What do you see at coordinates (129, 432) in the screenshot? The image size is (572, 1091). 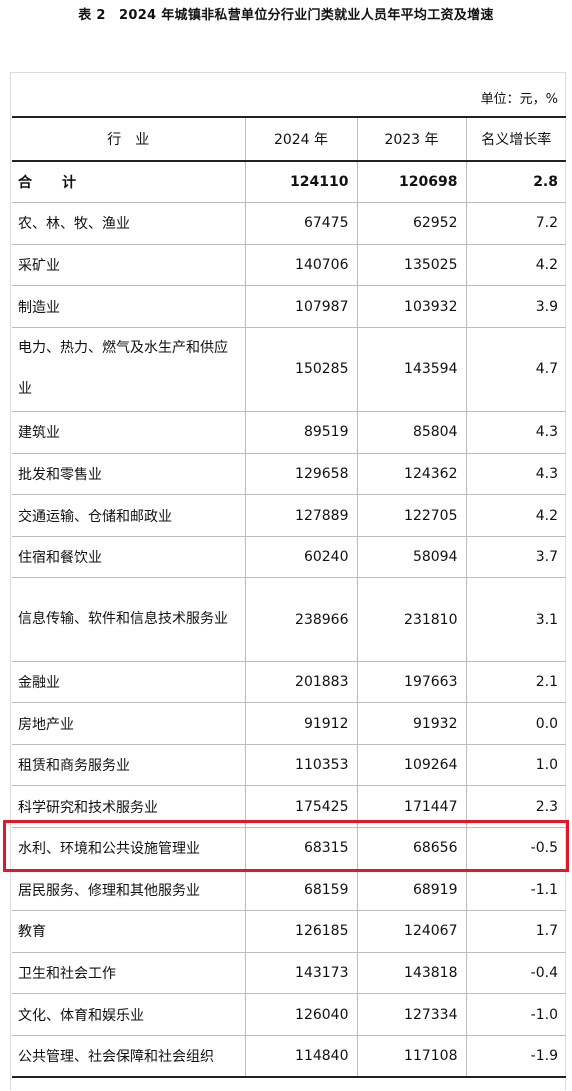 I see `row-industry: 建筑业` at bounding box center [129, 432].